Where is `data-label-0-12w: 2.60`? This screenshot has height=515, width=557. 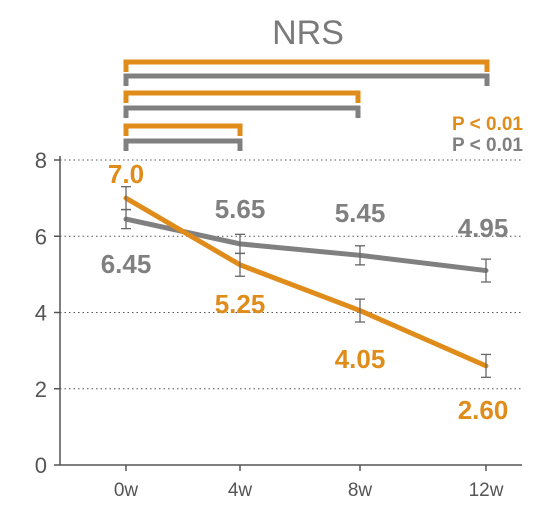
data-label-0-12w: 2.60 is located at coordinates (483, 410).